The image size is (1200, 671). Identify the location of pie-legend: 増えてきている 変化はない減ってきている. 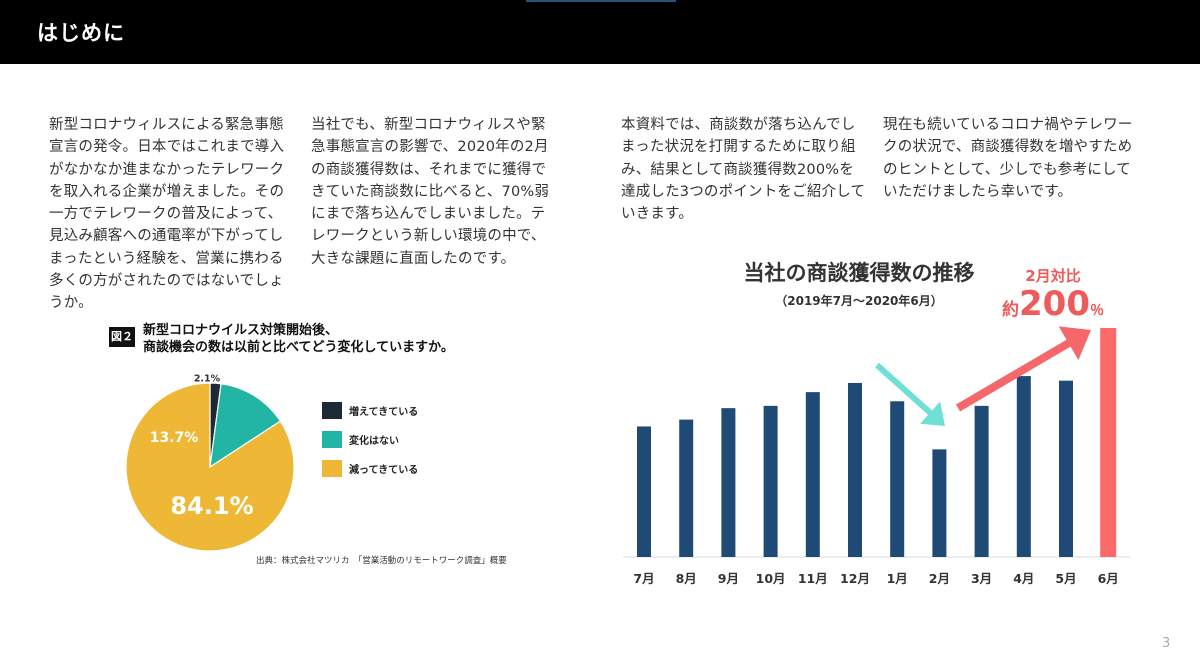
(370, 439).